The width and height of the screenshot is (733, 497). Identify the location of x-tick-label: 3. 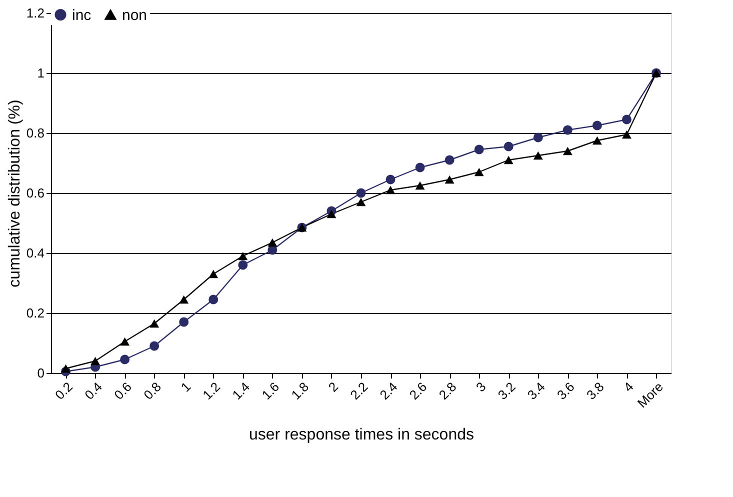
(481, 387).